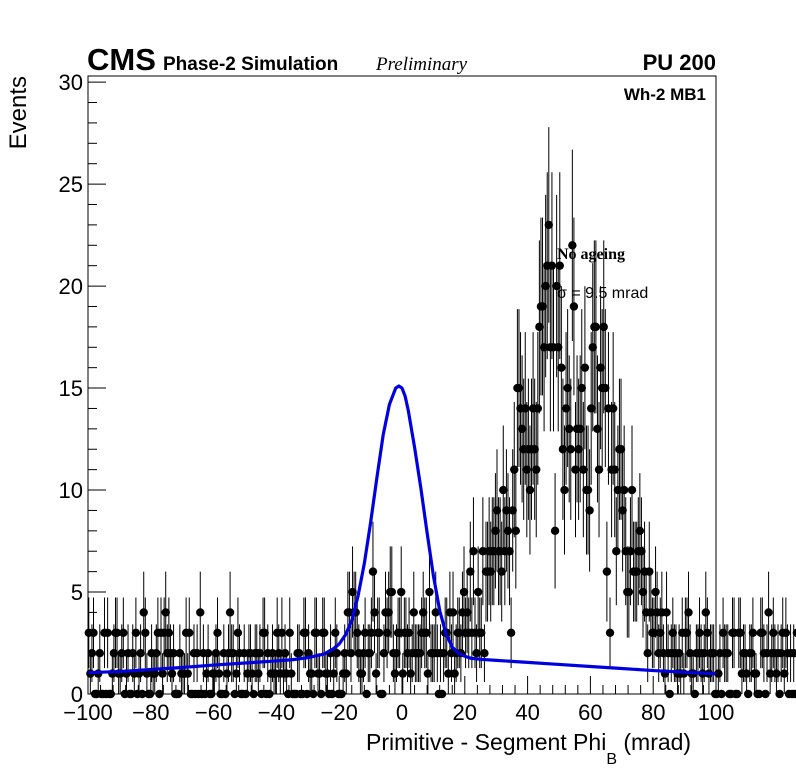 The width and height of the screenshot is (796, 772). What do you see at coordinates (121, 59) in the screenshot?
I see `cms-logo-text: CMS` at bounding box center [121, 59].